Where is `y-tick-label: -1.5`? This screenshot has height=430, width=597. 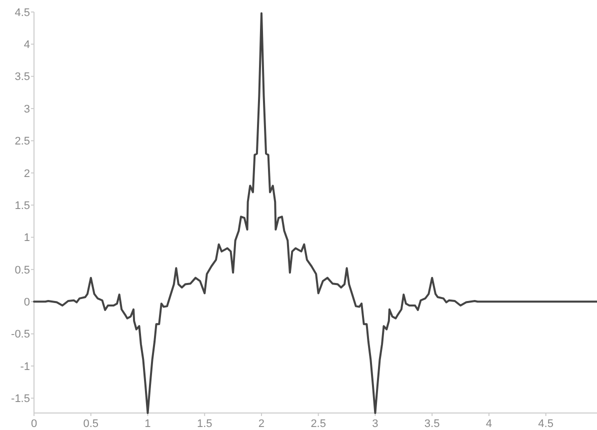 y-tick-label: -1.5 is located at coordinates (20, 399).